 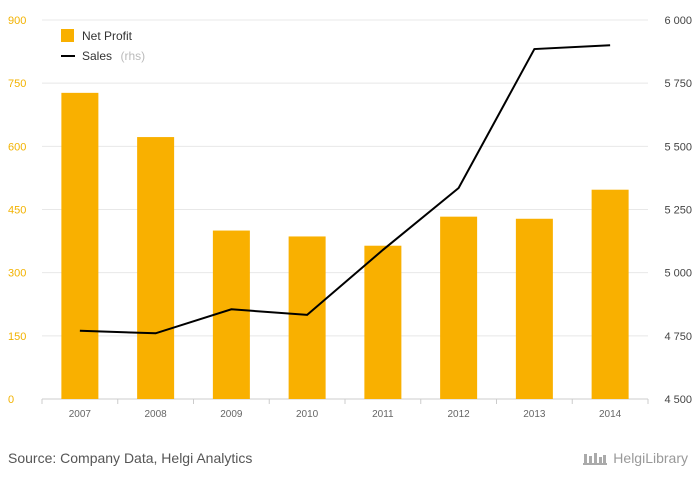 What do you see at coordinates (107, 36) in the screenshot?
I see `legend-net-profit-label: Net Profit` at bounding box center [107, 36].